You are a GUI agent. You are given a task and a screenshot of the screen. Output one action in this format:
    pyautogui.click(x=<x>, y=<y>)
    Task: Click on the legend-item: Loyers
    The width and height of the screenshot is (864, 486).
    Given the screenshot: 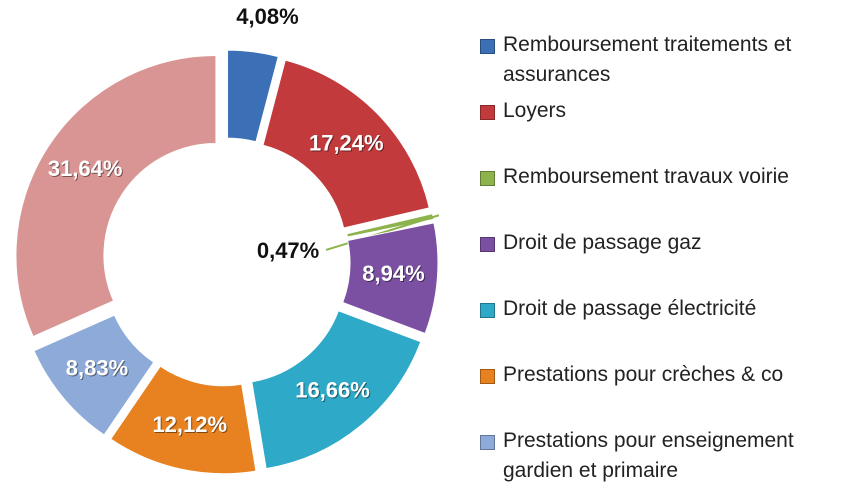 What is the action you would take?
    pyautogui.click(x=670, y=129)
    